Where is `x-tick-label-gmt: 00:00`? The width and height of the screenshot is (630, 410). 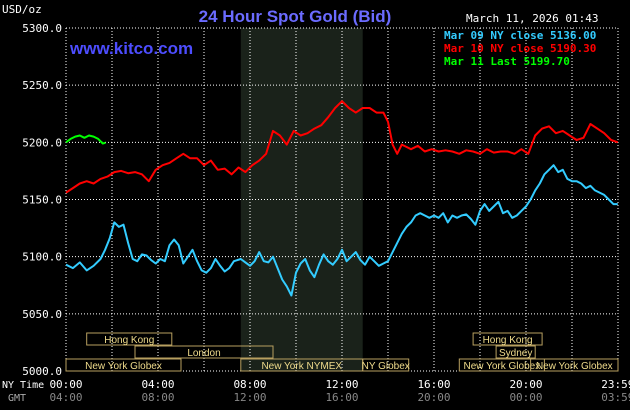
x-tick-label-gmt: 00:00 is located at coordinates (525, 397).